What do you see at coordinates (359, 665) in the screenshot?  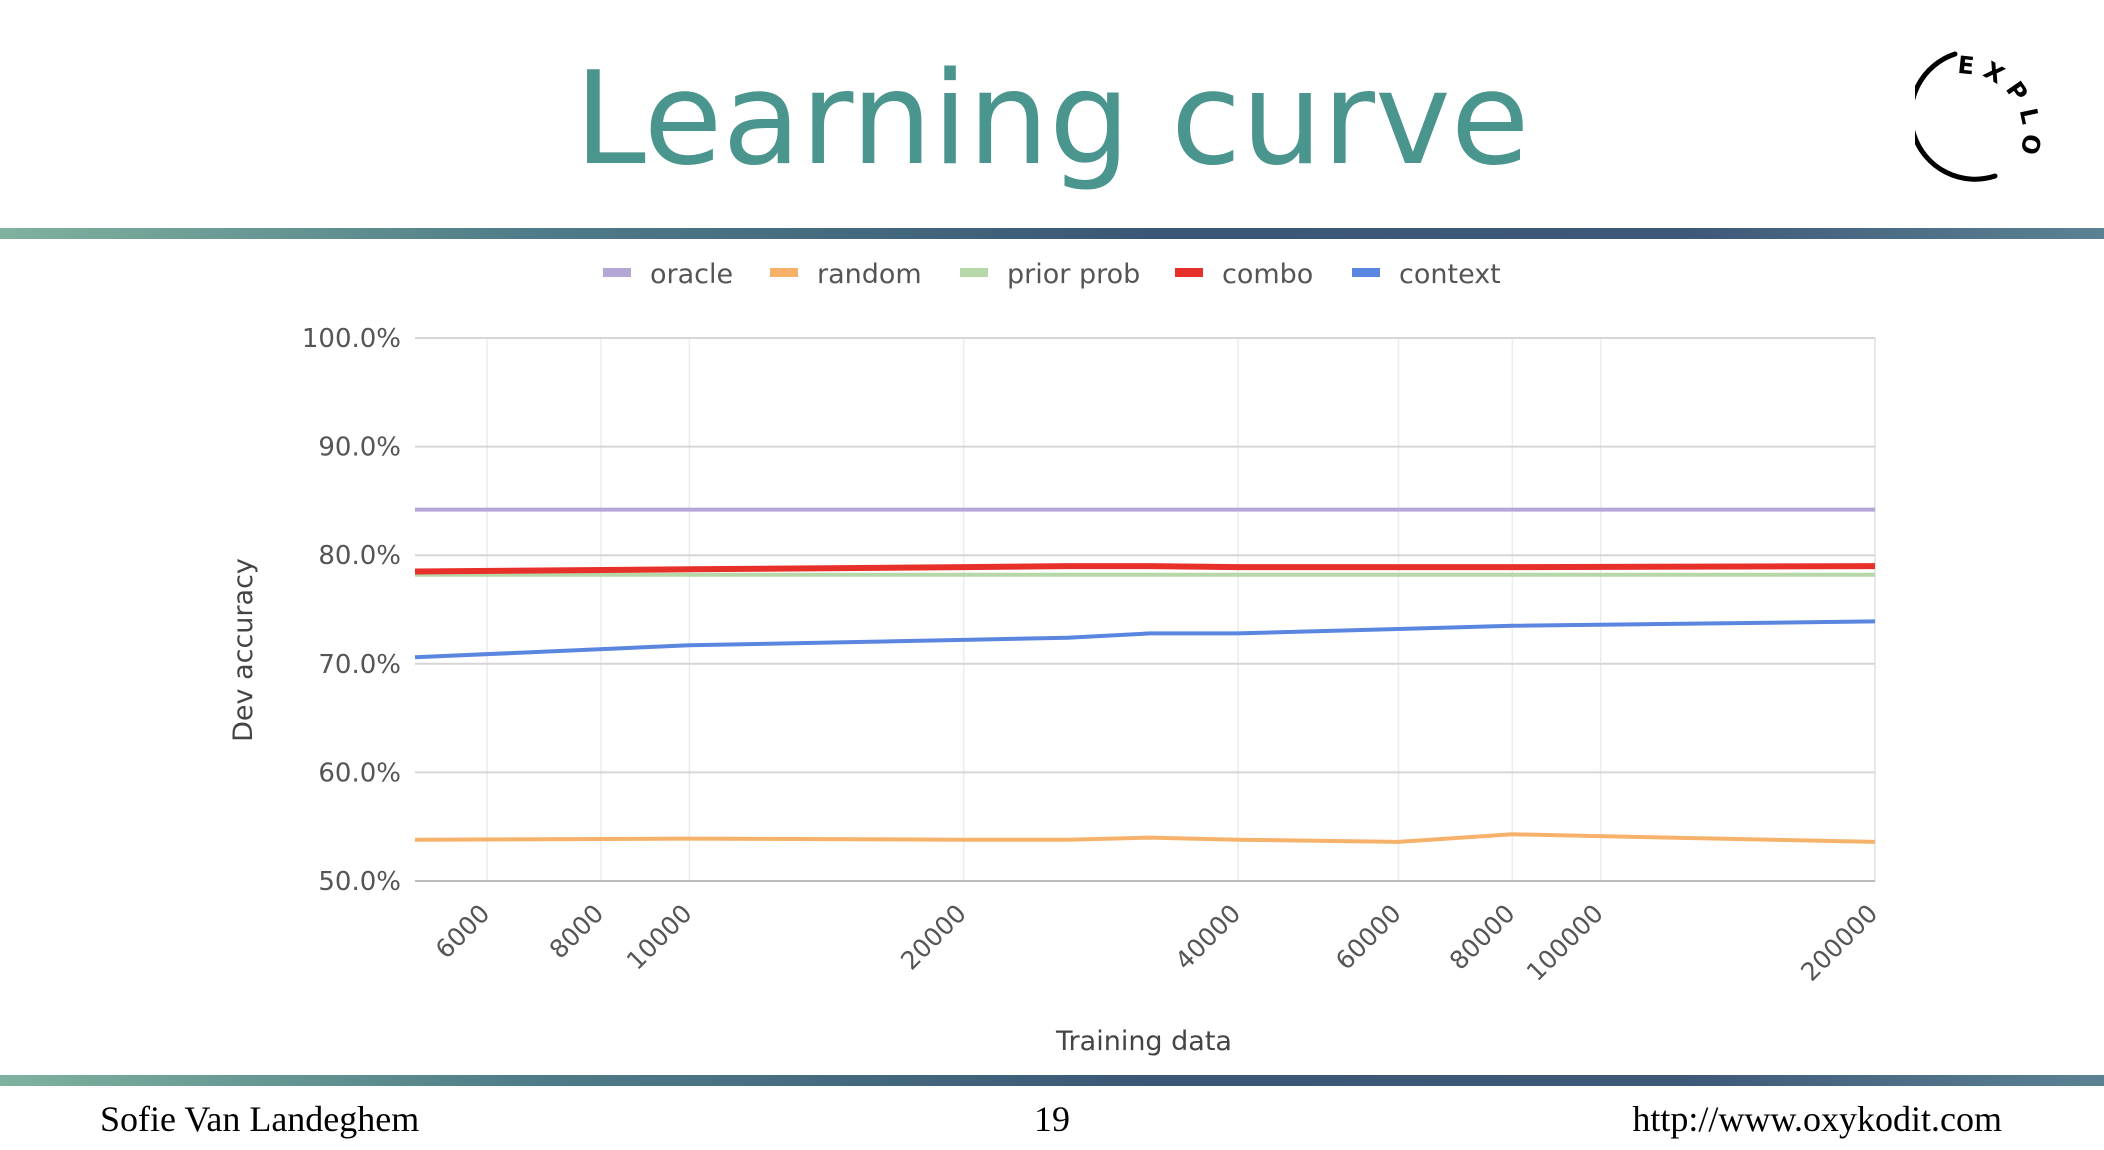 I see `y-tick-label: 70.0%` at bounding box center [359, 665].